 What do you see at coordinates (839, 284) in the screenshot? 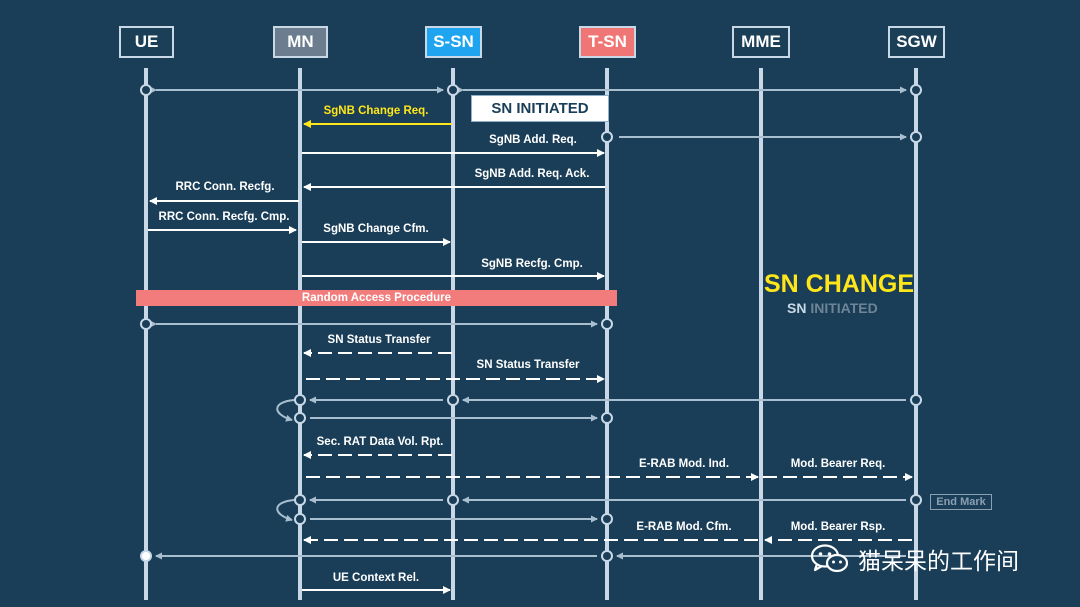
I see `sn-change-title: SN CHANGE` at bounding box center [839, 284].